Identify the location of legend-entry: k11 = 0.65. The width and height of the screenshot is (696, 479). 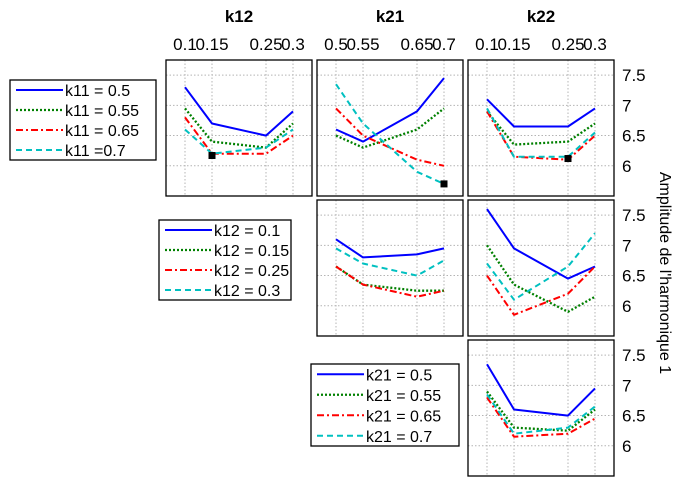
(102, 131).